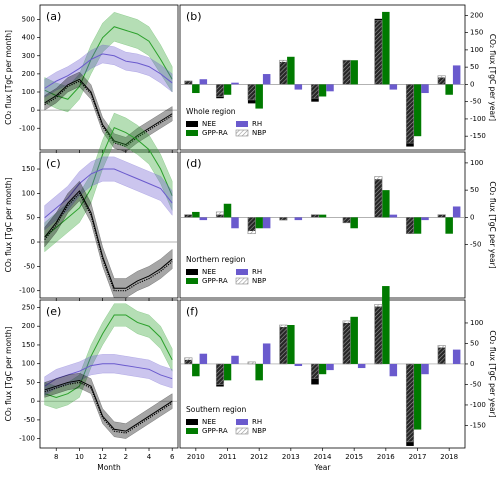  What do you see at coordinates (418, 457) in the screenshot?
I see `x-tick-label: 2017` at bounding box center [418, 457].